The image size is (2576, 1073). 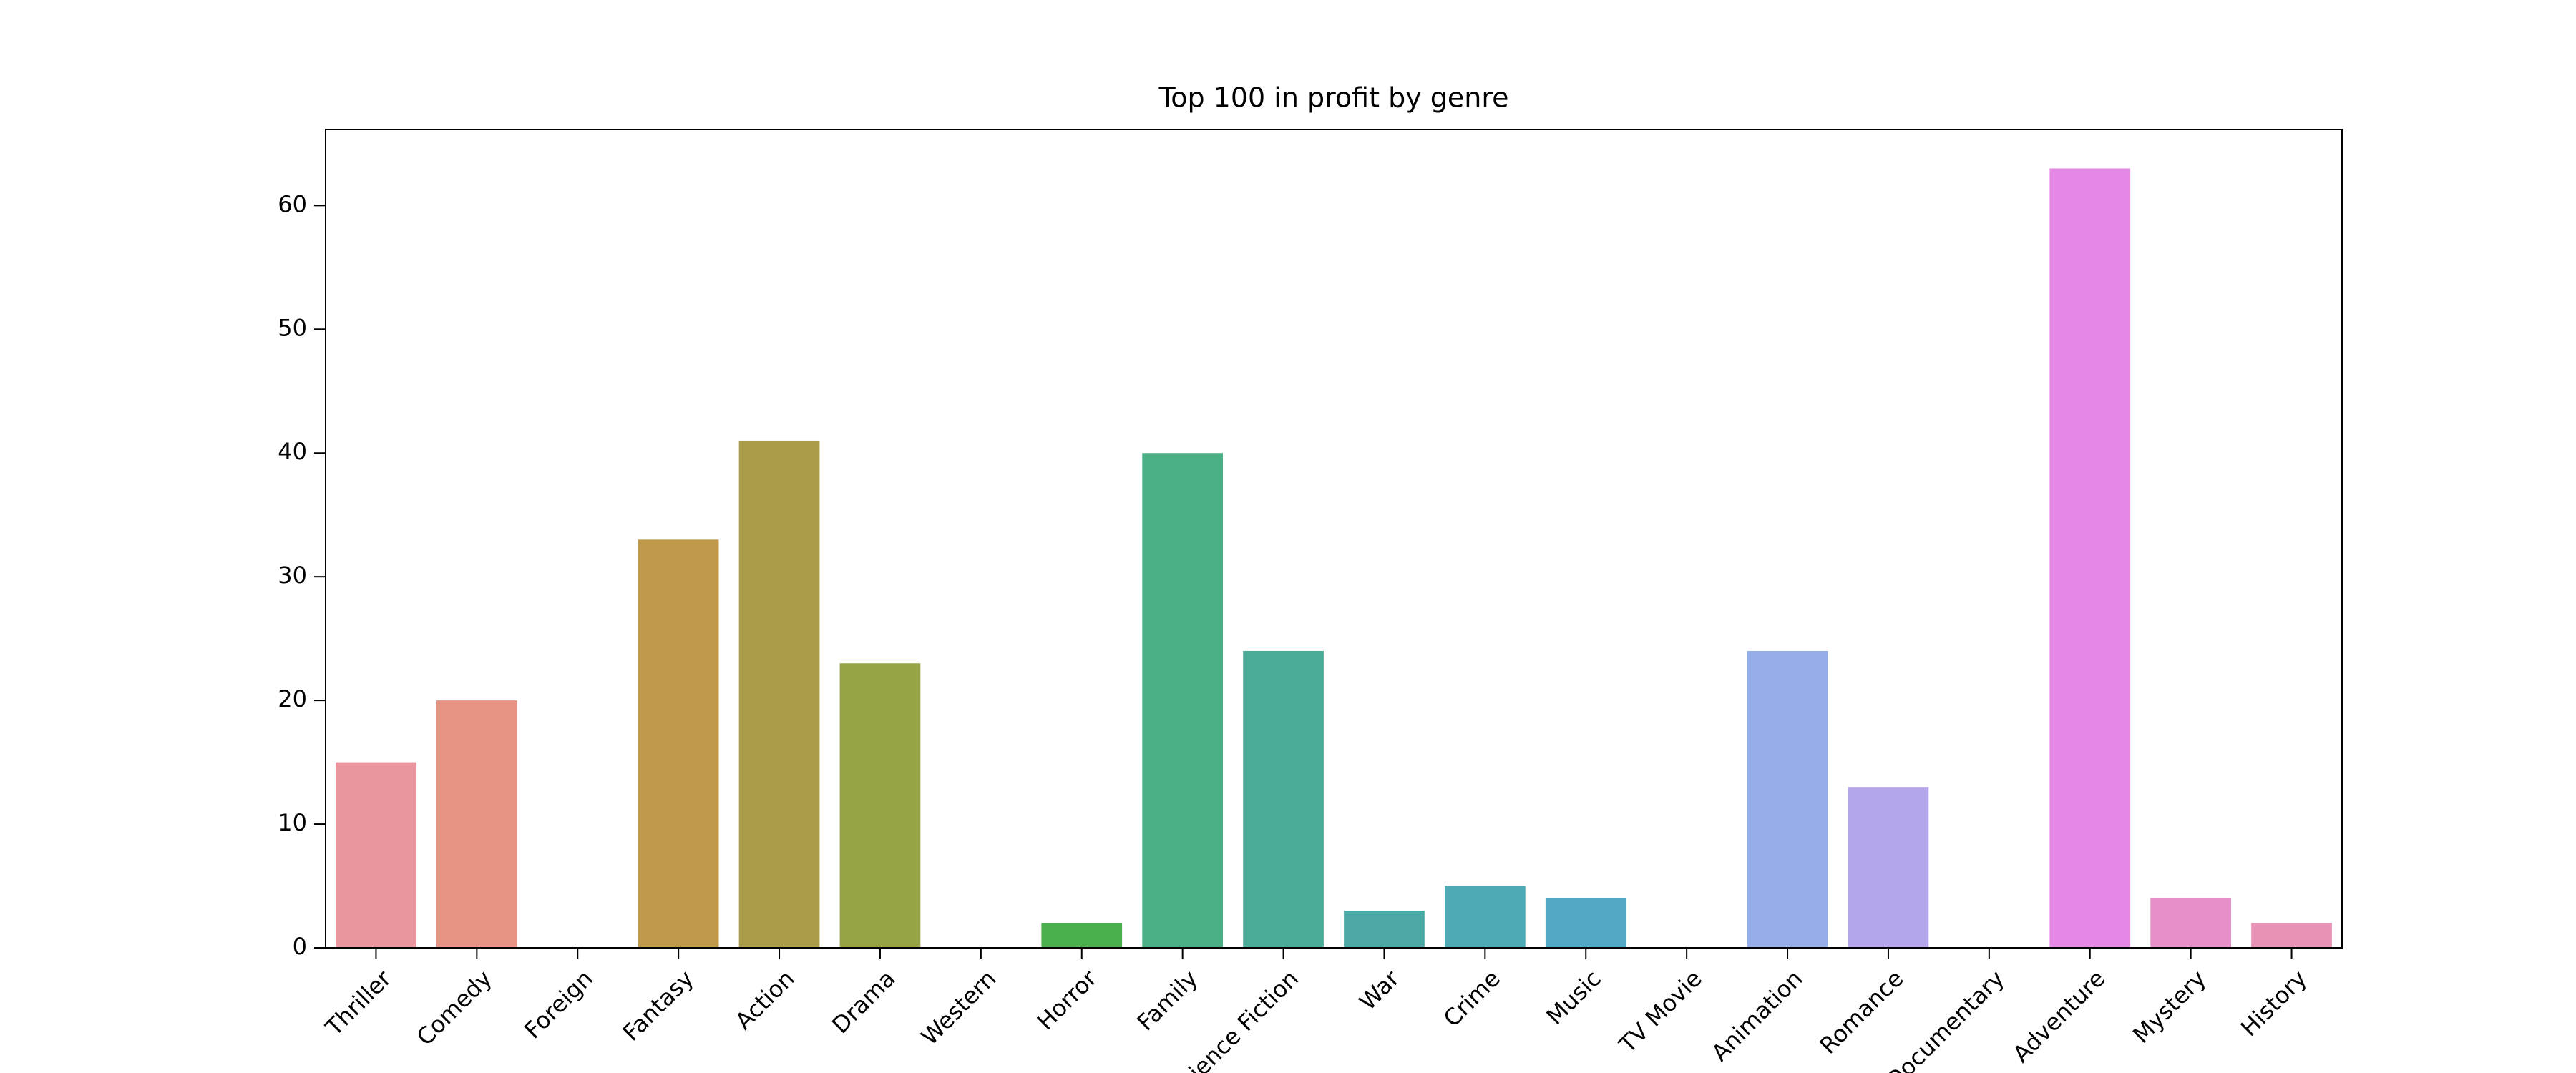 What do you see at coordinates (1168, 1001) in the screenshot?
I see `x-tick-label: Family` at bounding box center [1168, 1001].